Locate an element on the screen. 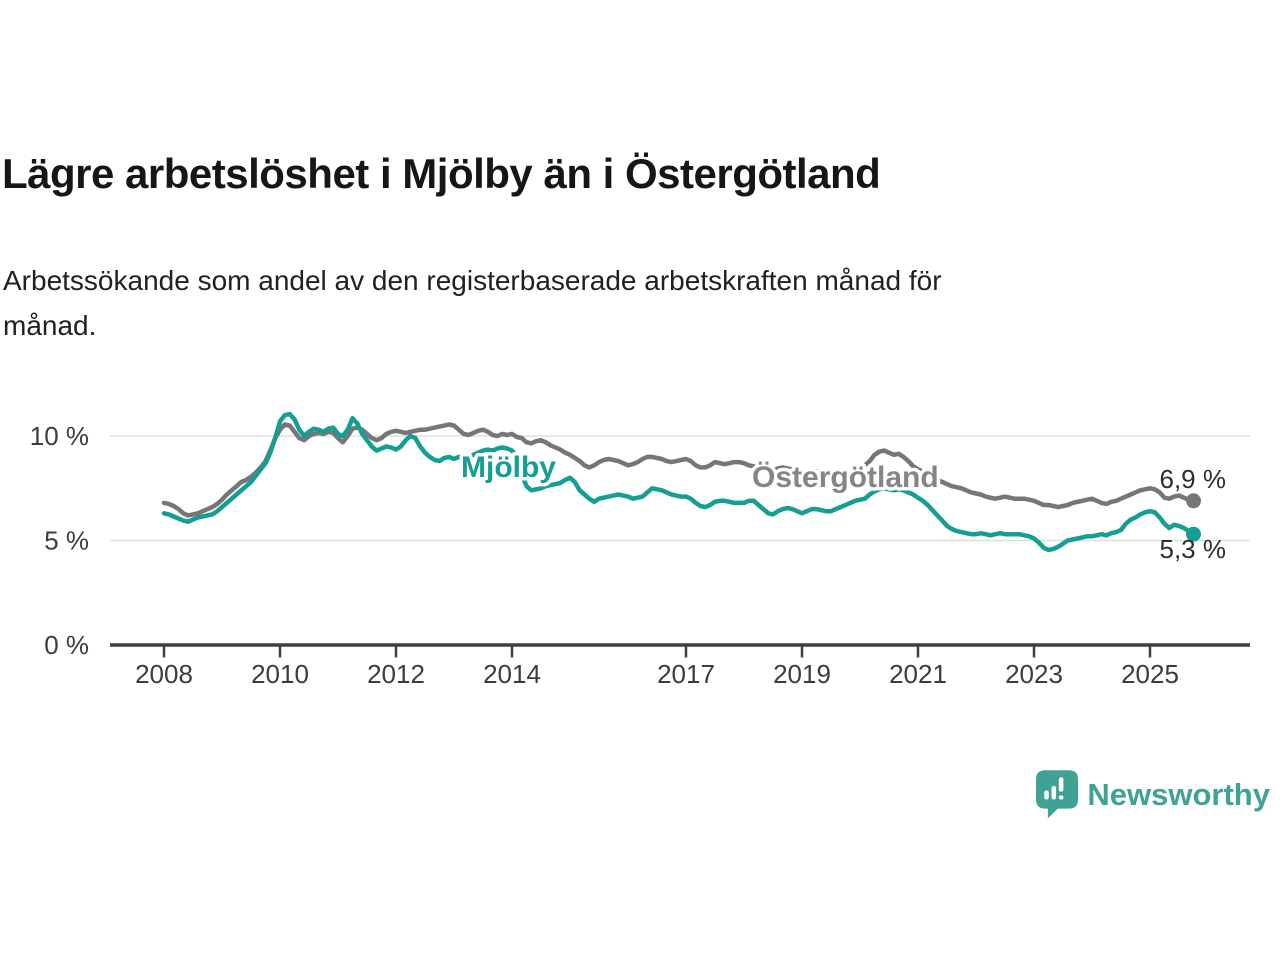 This screenshot has width=1280, height=960. x-tick-label-2021: 2021 is located at coordinates (918, 674).